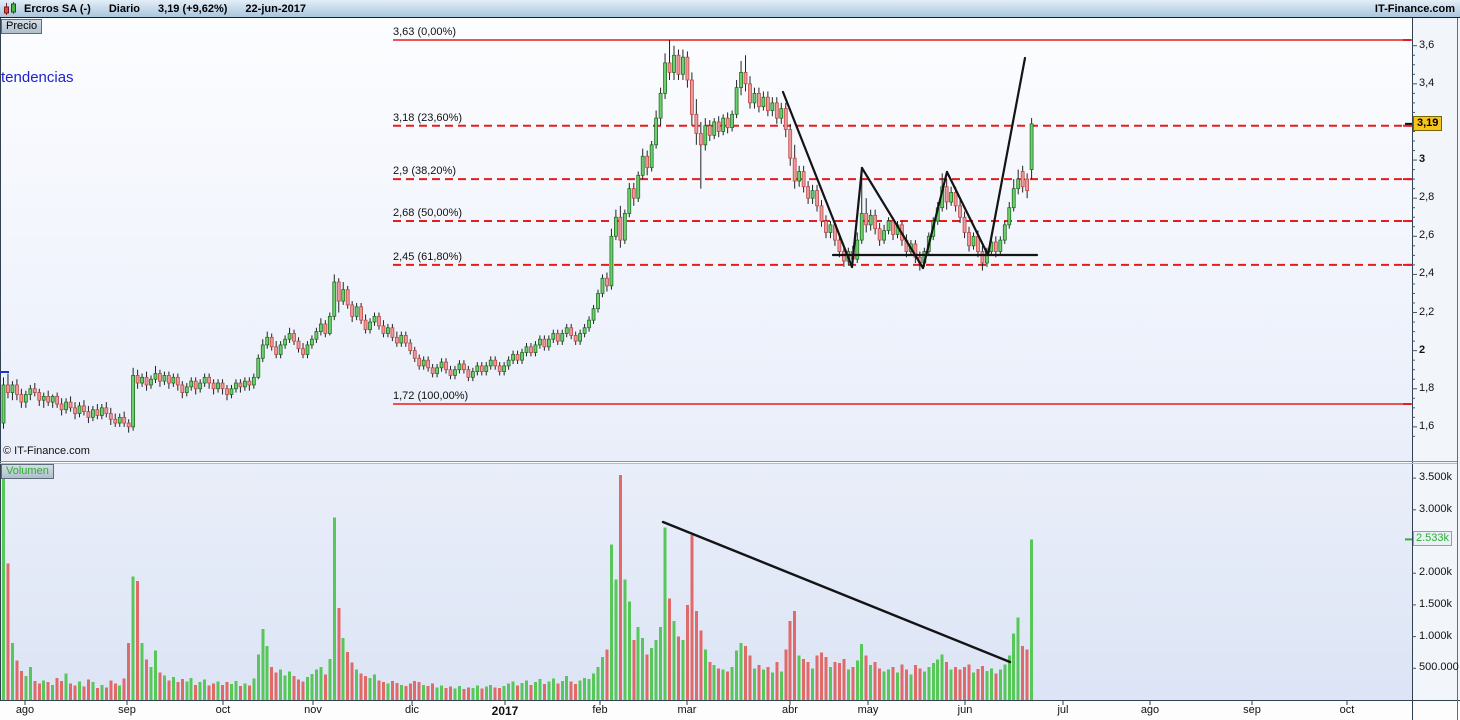 The image size is (1460, 720). I want to click on time-axis-ticks, so click(686, 702).